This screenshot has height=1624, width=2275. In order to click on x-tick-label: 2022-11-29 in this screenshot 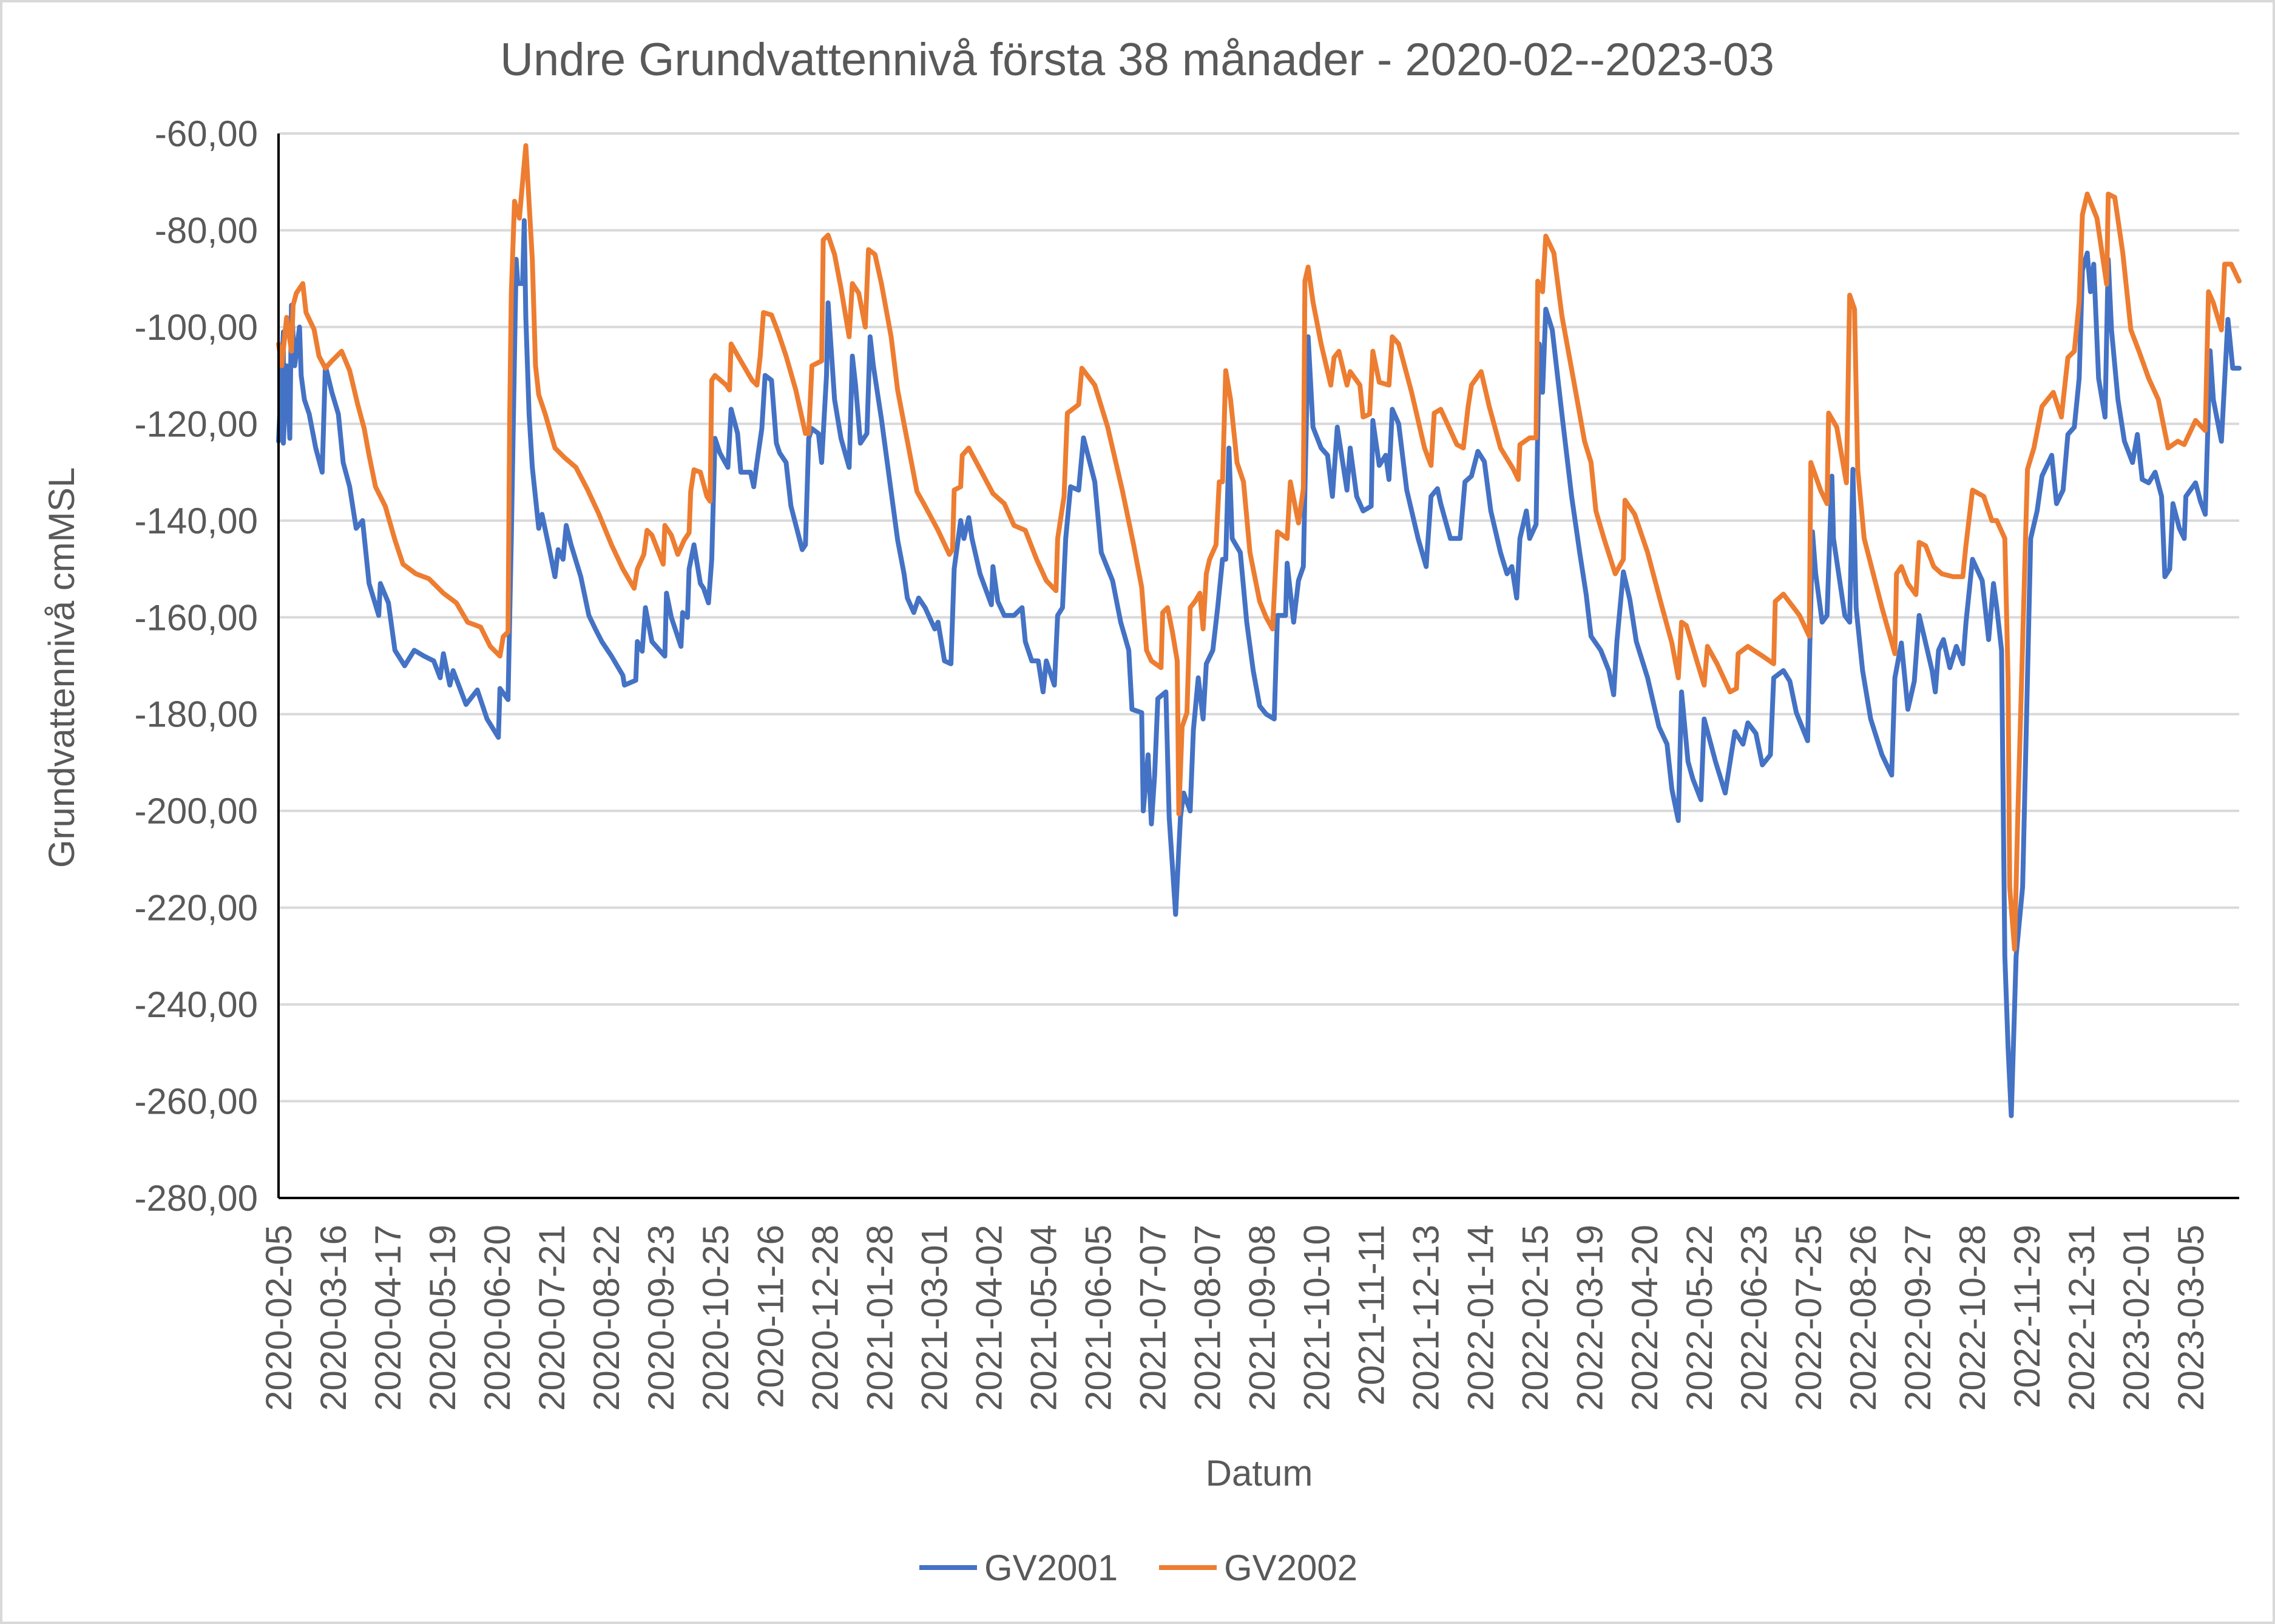, I will do `click(2027, 1316)`.